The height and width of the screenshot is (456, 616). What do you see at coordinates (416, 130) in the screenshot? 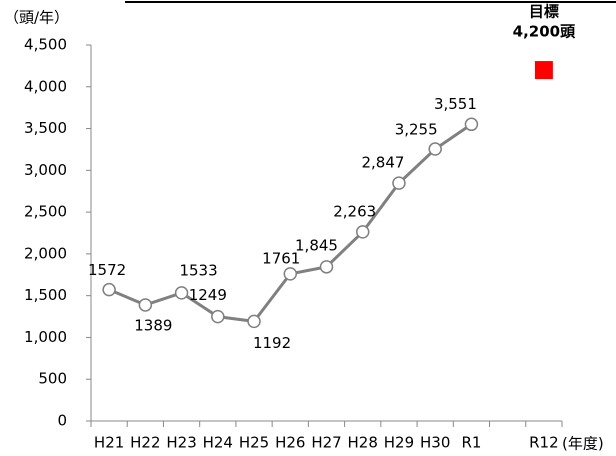
I see `data-label: 3,255` at bounding box center [416, 130].